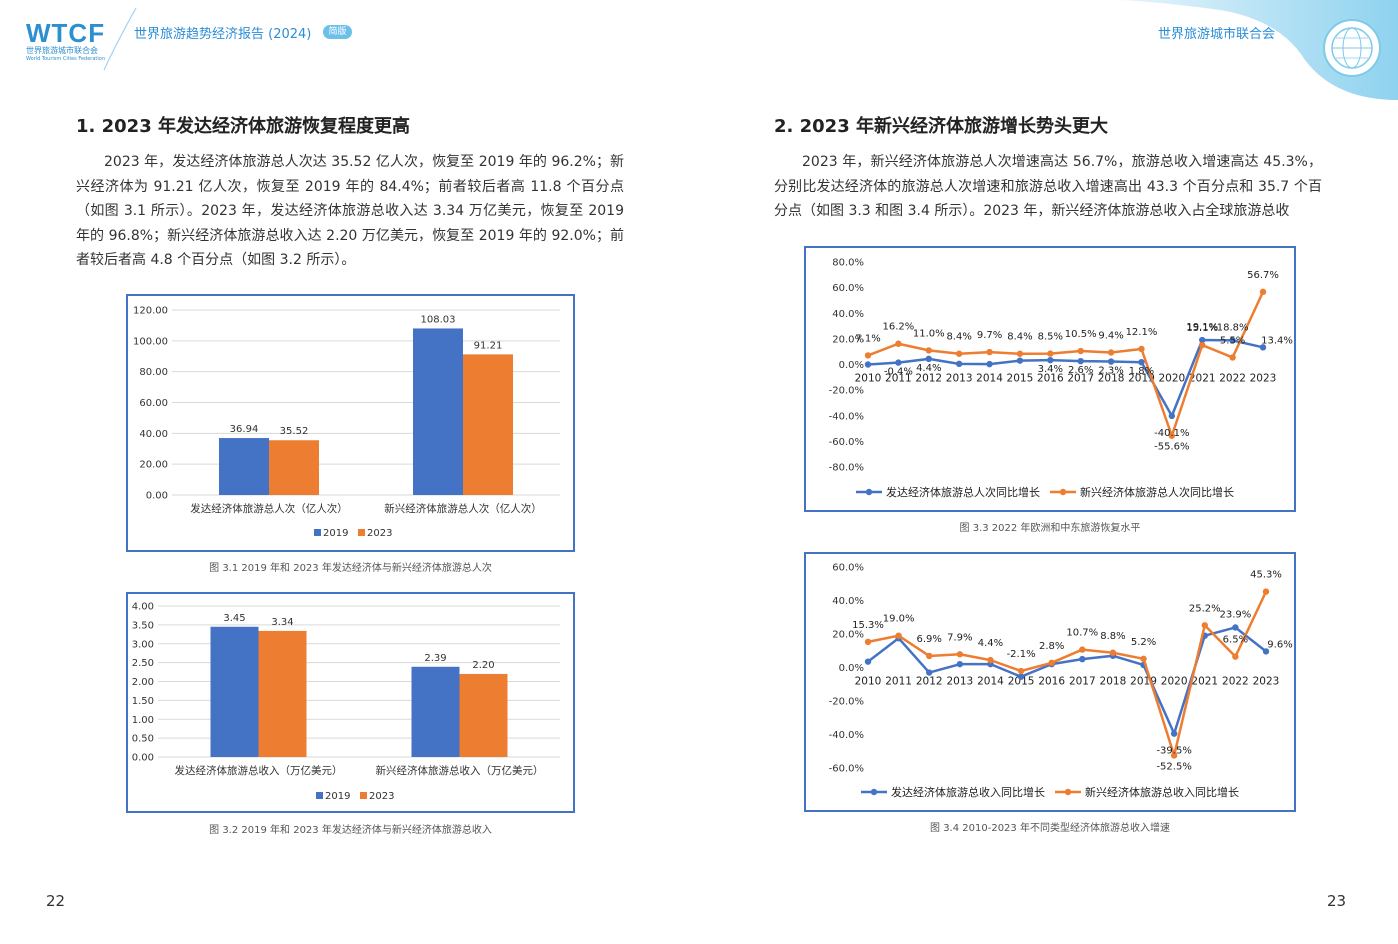 The width and height of the screenshot is (1398, 944). What do you see at coordinates (1111, 379) in the screenshot?
I see `x-tick-label: 2018` at bounding box center [1111, 379].